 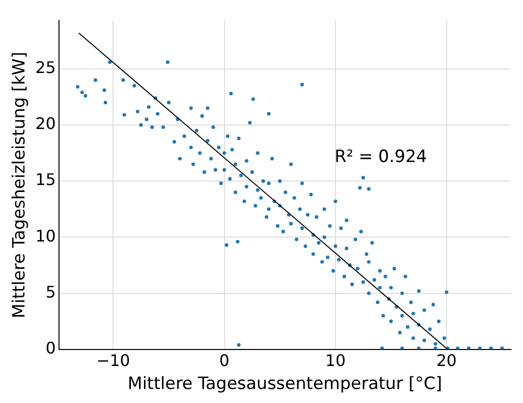 What do you see at coordinates (45, 180) in the screenshot?
I see `y-tick-label: 15` at bounding box center [45, 180].